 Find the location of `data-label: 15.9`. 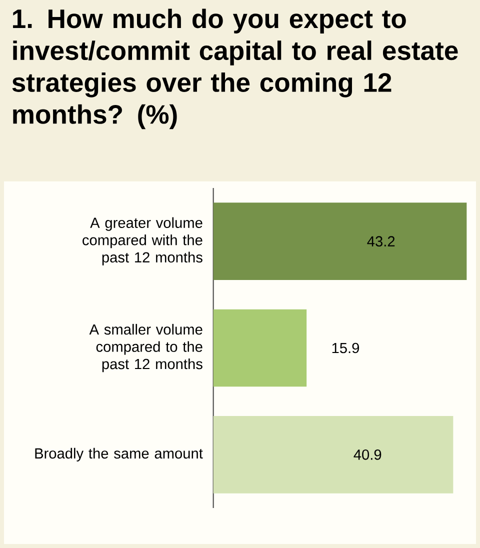

data-label: 15.9 is located at coordinates (346, 348).